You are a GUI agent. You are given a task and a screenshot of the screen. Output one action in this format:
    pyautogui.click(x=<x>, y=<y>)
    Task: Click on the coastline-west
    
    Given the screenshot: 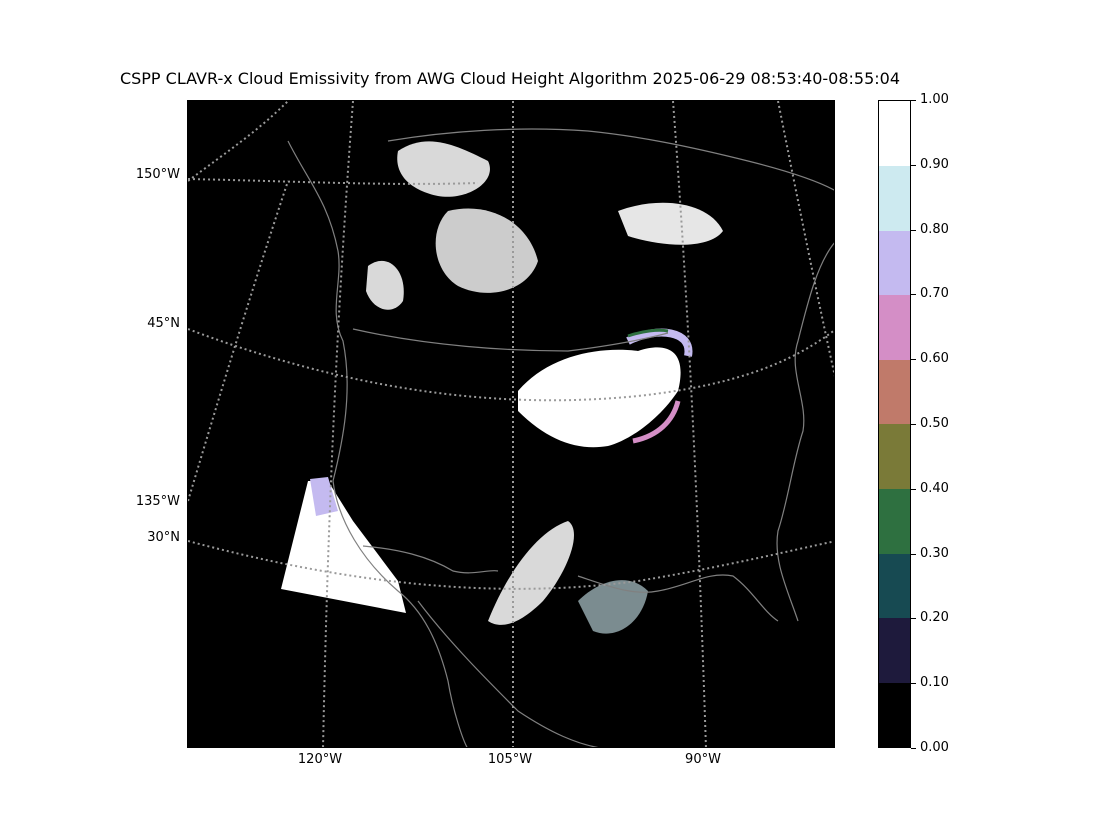 What is the action you would take?
    pyautogui.click(x=377, y=443)
    